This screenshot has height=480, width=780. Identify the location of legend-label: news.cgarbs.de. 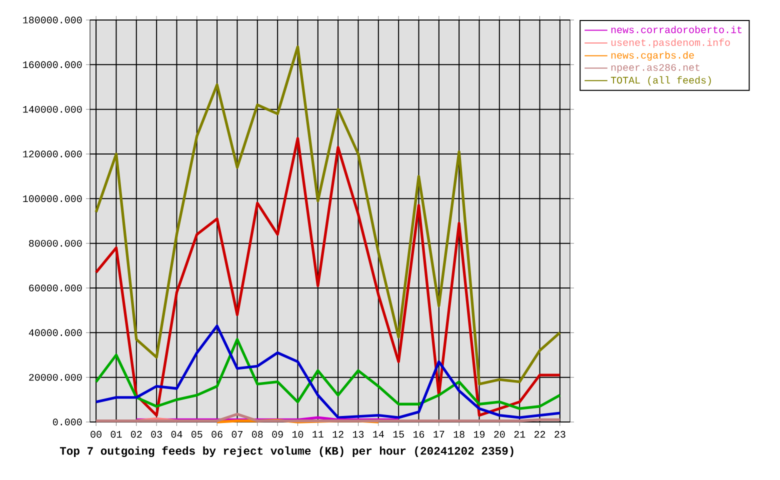
(652, 56).